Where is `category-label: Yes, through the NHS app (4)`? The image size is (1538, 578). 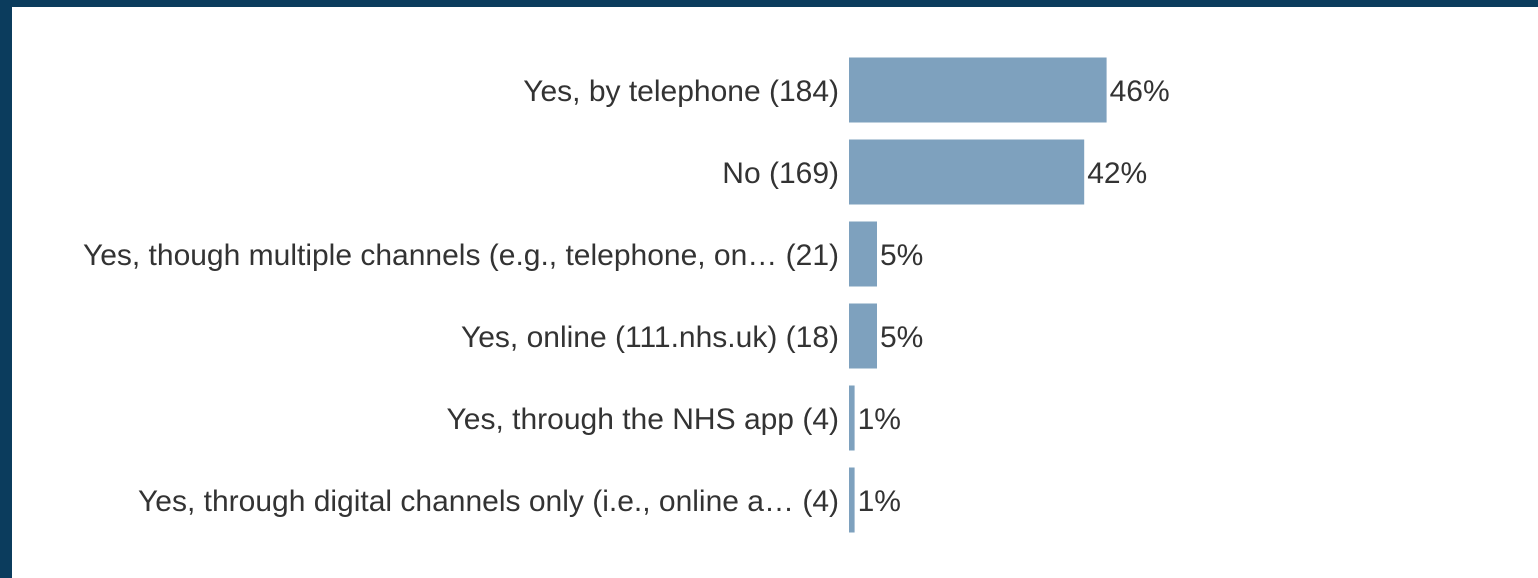
category-label: Yes, through the NHS app (4) is located at coordinates (643, 419).